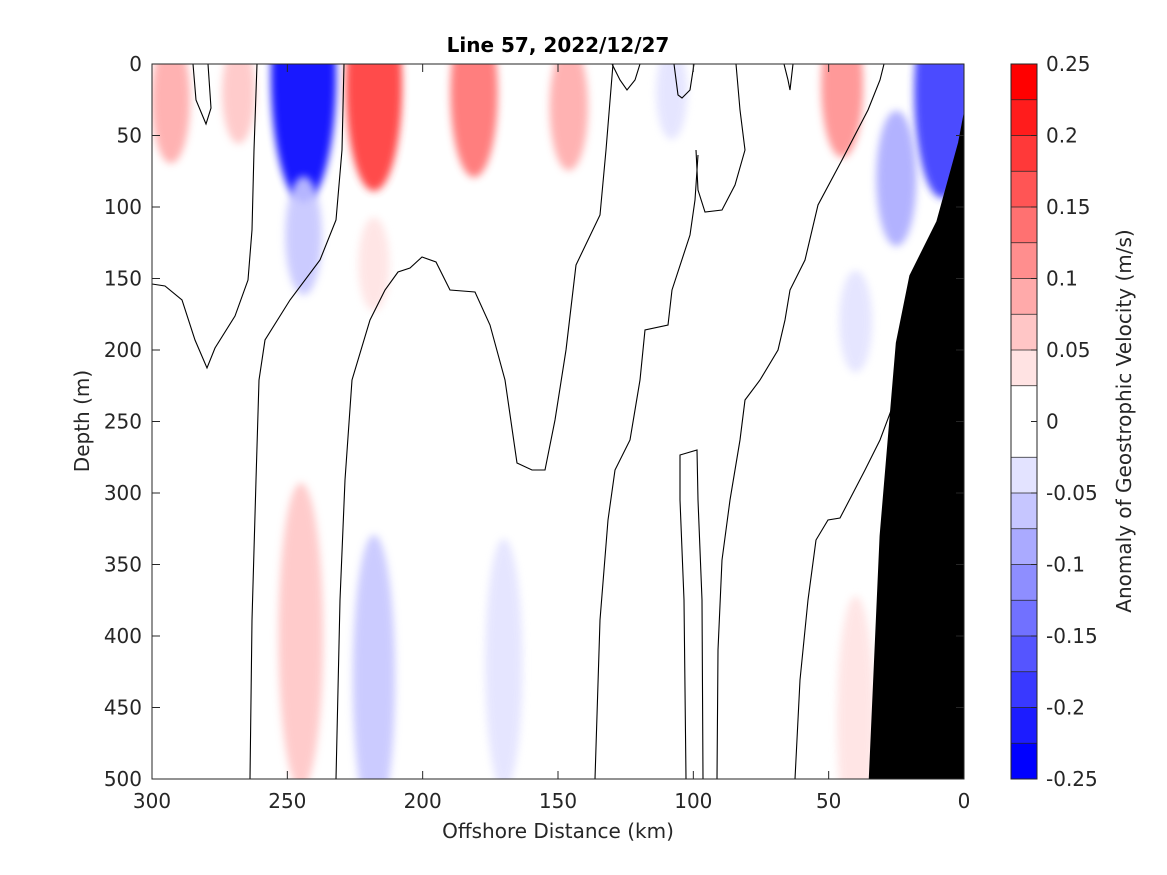 The image size is (1167, 875). What do you see at coordinates (123, 636) in the screenshot?
I see `y-tick-label: 400` at bounding box center [123, 636].